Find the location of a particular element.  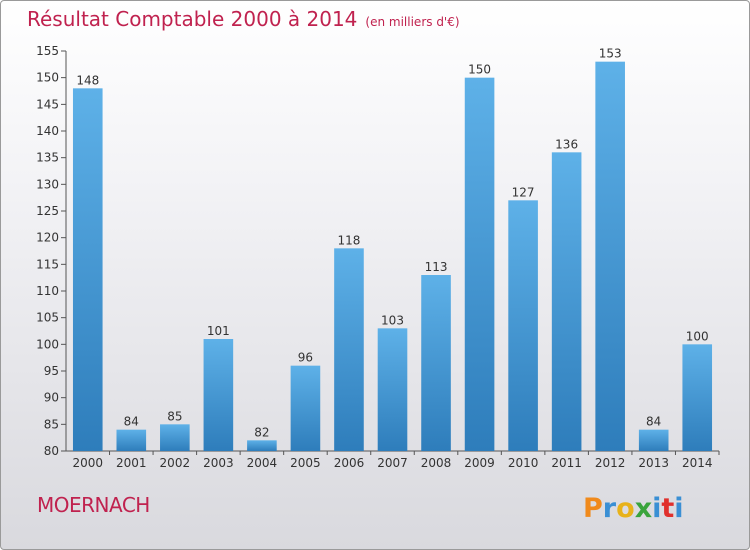

x-tick-label: 2013 is located at coordinates (653, 463).